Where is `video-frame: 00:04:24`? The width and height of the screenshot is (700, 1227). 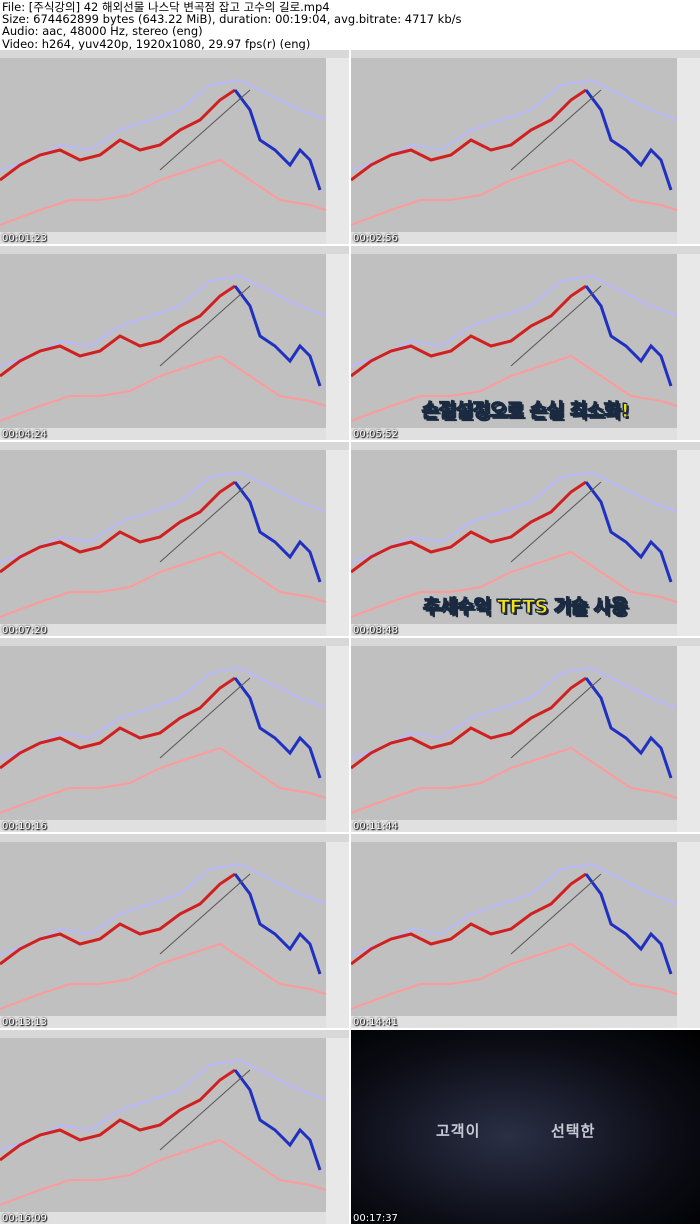
video-frame: 00:04:24 is located at coordinates (174, 343).